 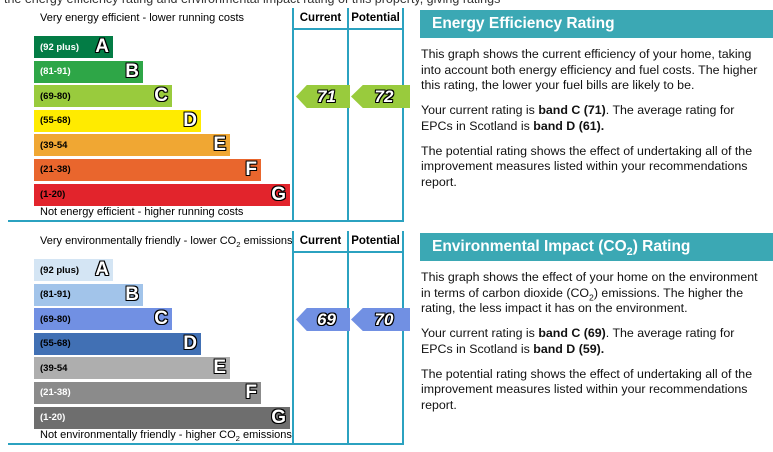 What do you see at coordinates (162, 194) in the screenshot?
I see `energy-band-g: (1-20) G` at bounding box center [162, 194].